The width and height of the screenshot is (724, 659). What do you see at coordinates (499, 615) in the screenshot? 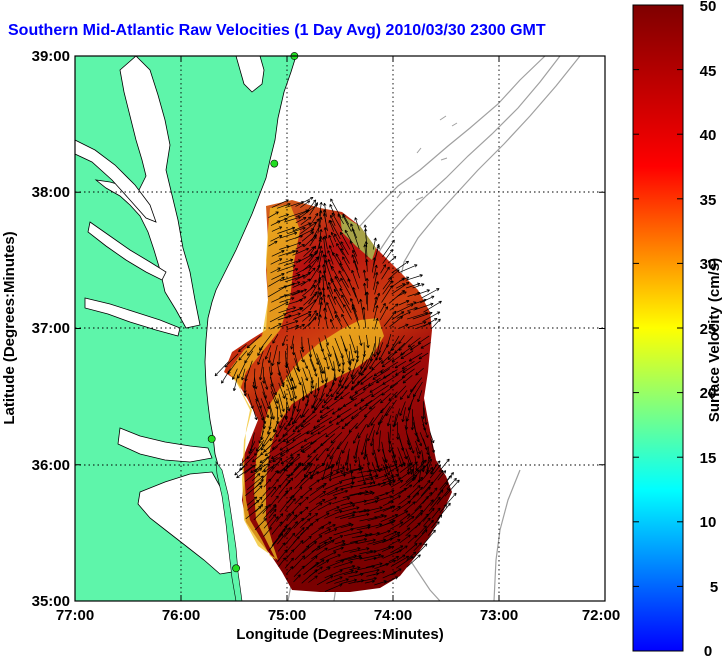
I see `x-tick-label: 73:00` at bounding box center [499, 615].